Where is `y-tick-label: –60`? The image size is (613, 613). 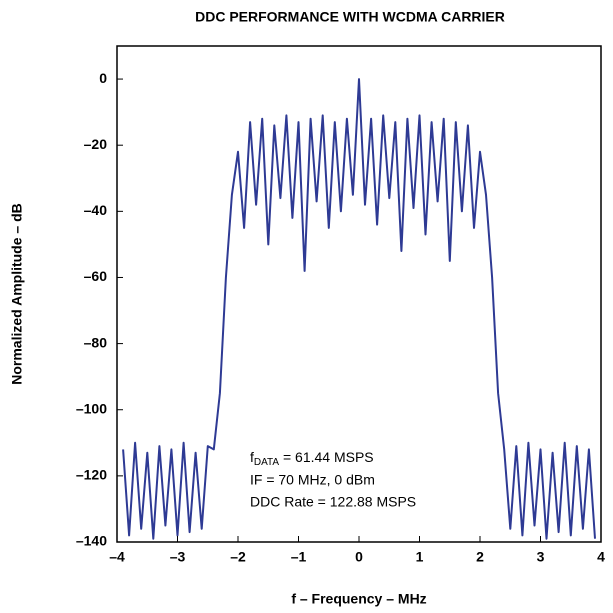 y-tick-label: –60 is located at coordinates (96, 276).